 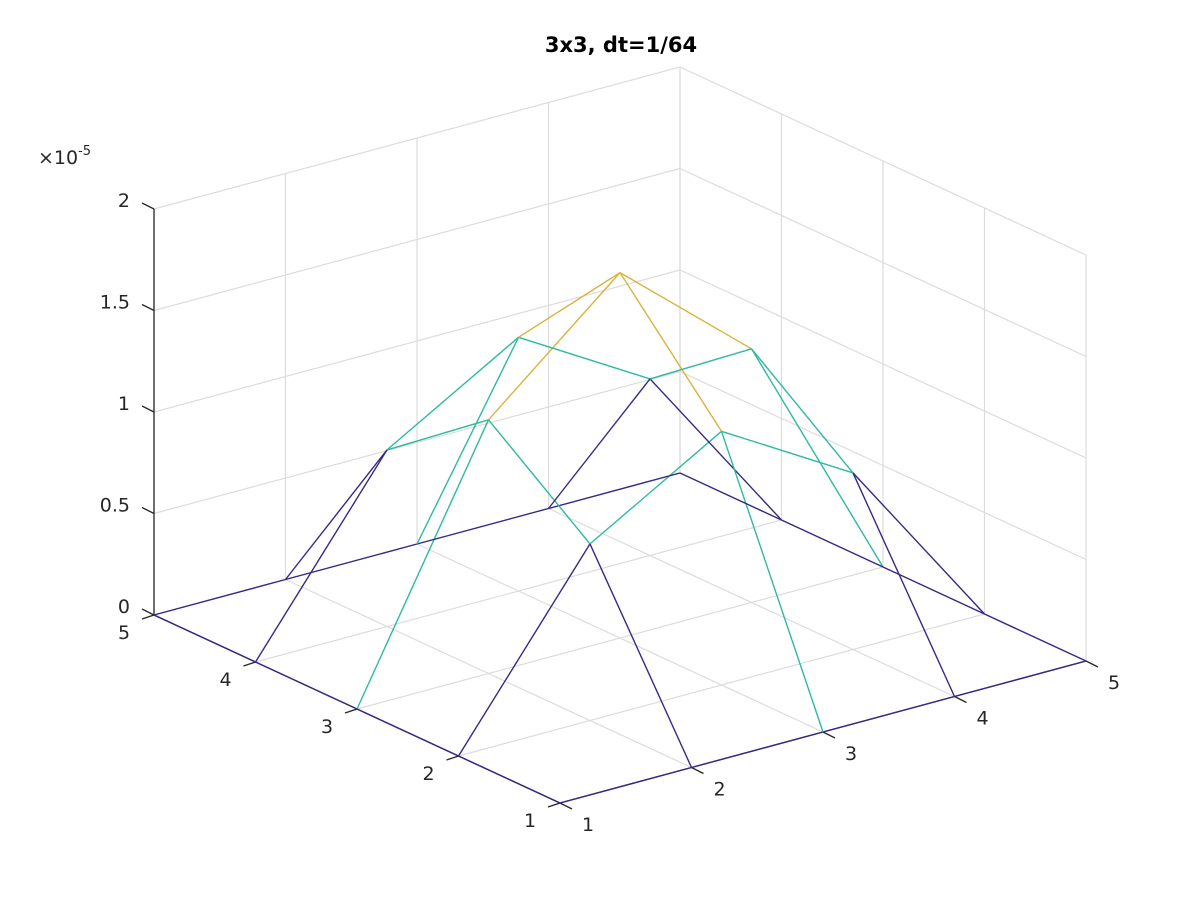 I want to click on z-exponent-label: ×10⁻⁵, so click(x=64, y=156).